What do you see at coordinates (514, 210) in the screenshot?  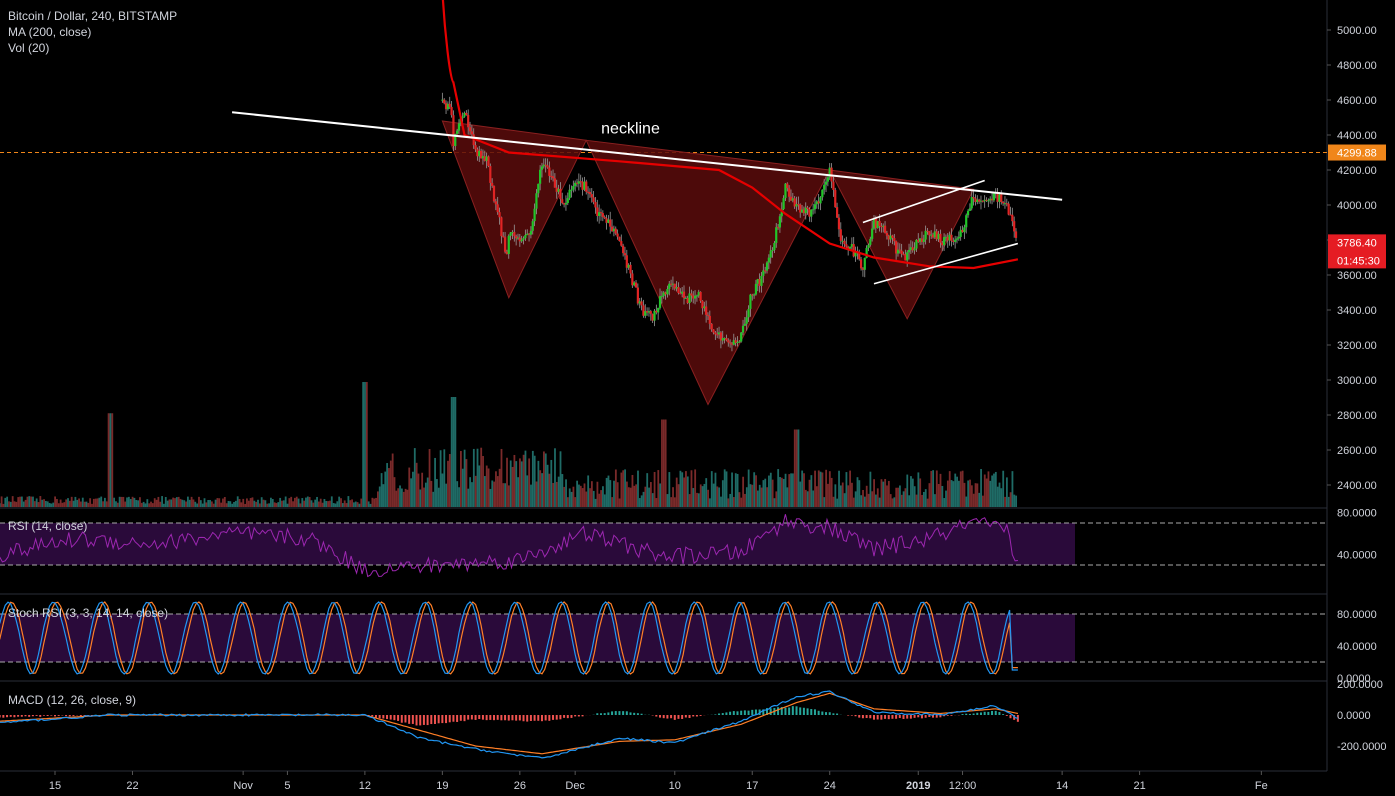 I see `left-shoulder-shape` at bounding box center [514, 210].